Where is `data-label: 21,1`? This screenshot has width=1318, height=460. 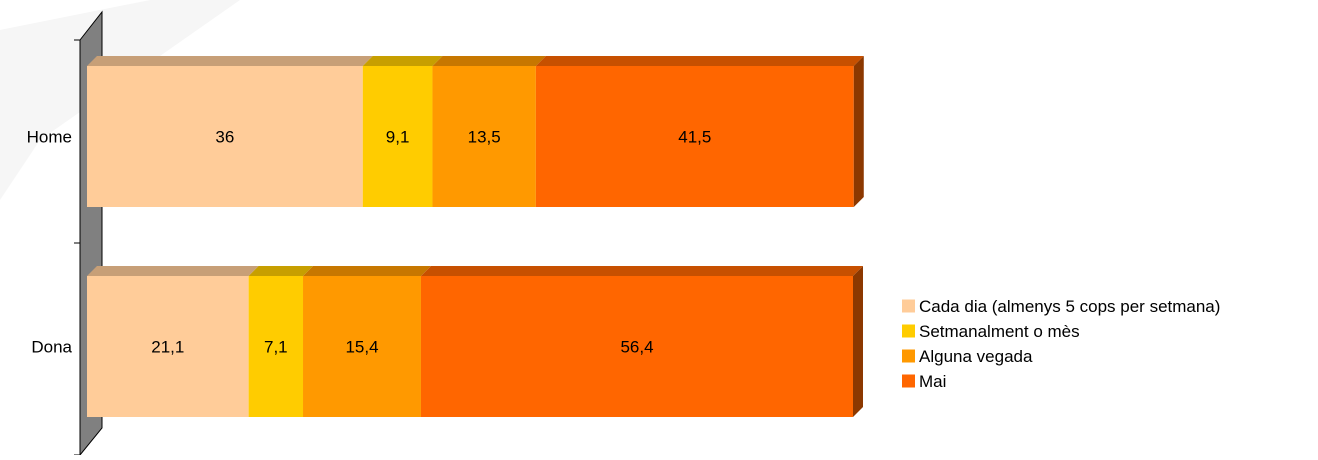
data-label: 21,1 is located at coordinates (167, 347).